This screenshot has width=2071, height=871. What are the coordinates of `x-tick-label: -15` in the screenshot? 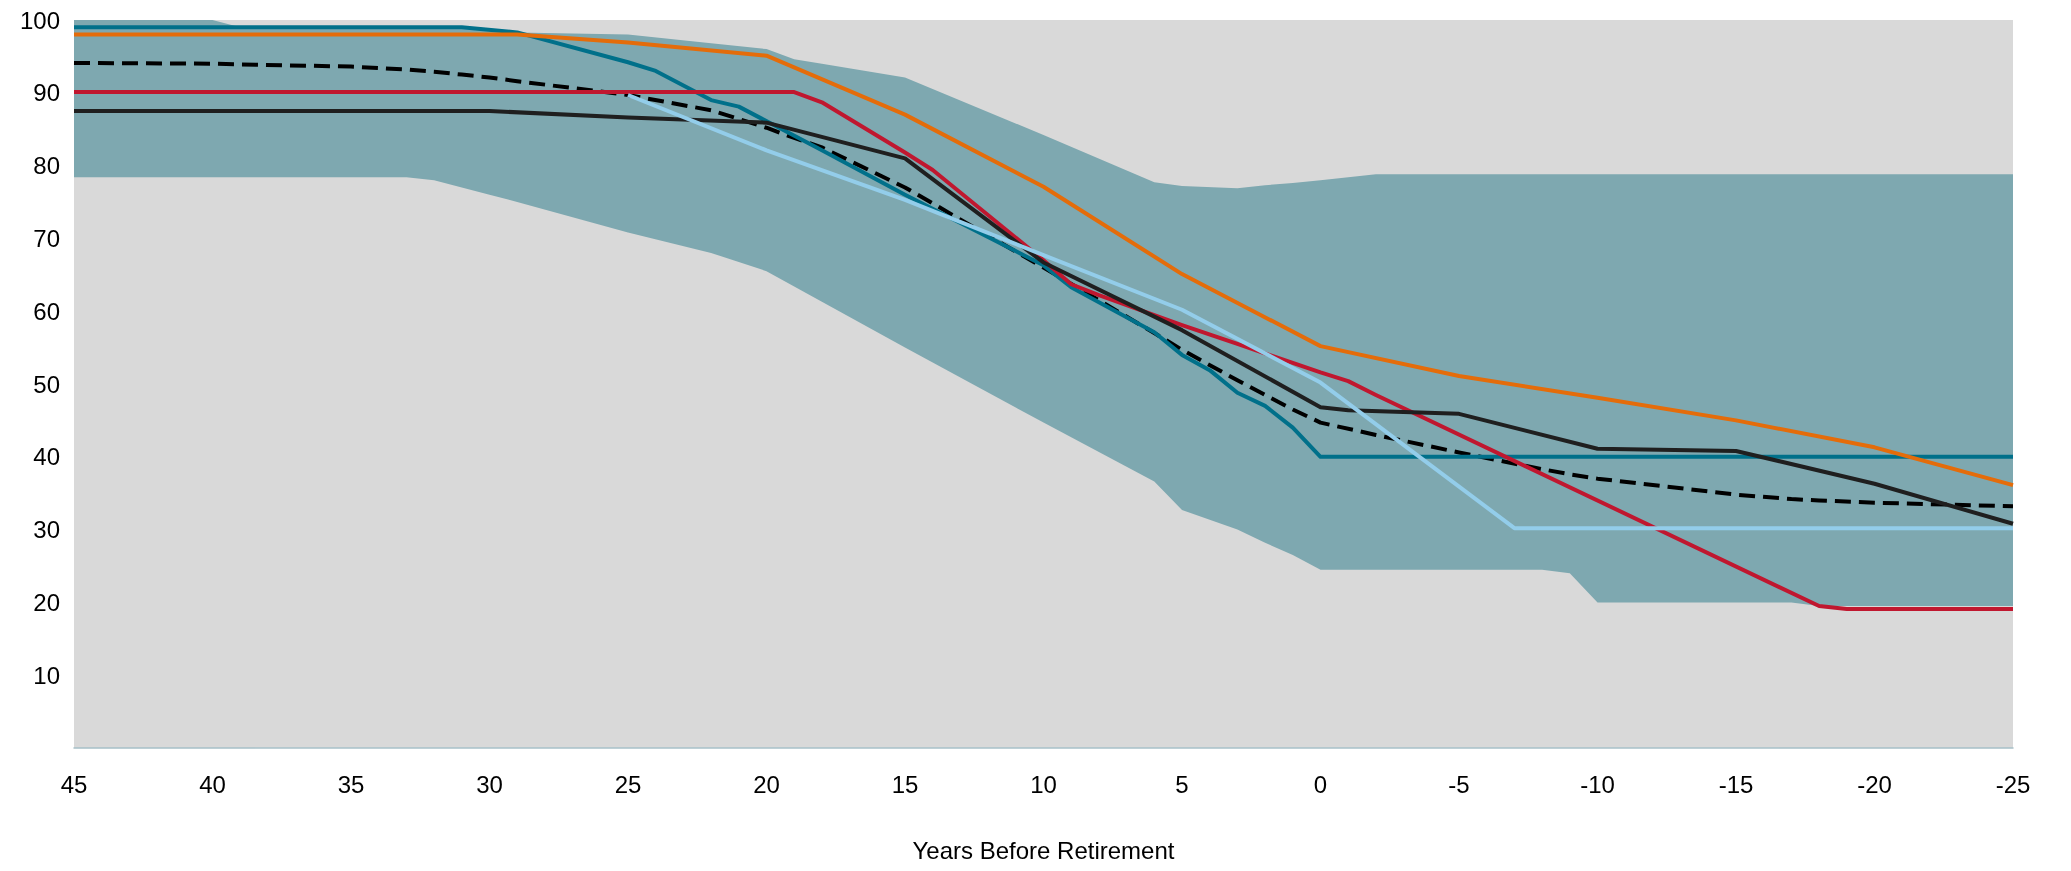 It's located at (1736, 784).